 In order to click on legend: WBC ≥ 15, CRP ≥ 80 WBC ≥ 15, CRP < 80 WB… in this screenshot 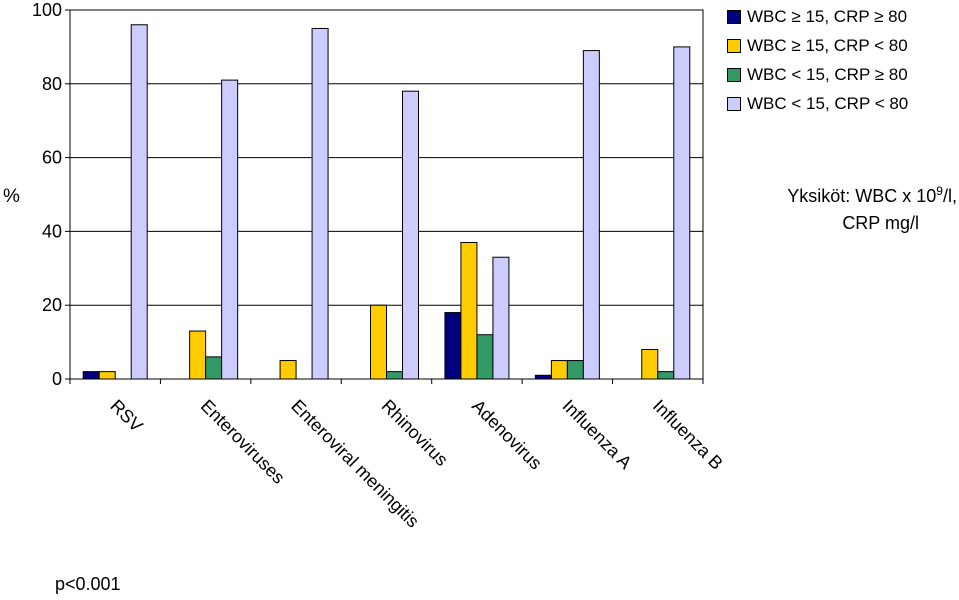, I will do `click(817, 60)`.